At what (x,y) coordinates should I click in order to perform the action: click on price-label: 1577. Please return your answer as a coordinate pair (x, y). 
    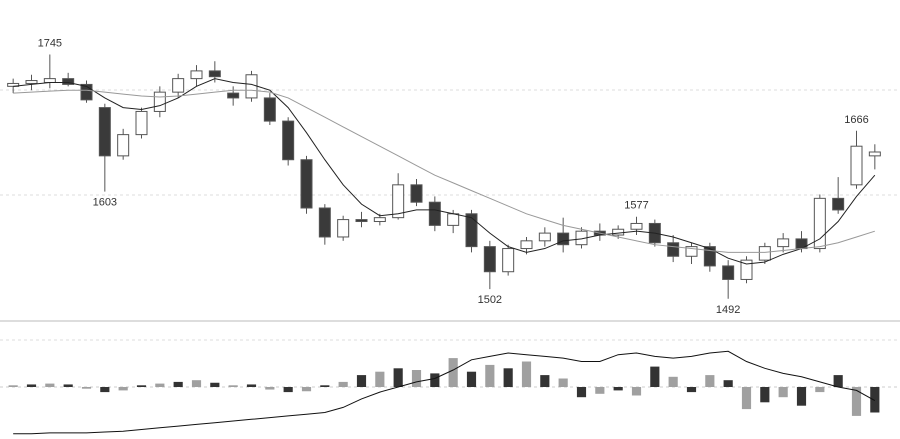
    Looking at the image, I should click on (636, 206).